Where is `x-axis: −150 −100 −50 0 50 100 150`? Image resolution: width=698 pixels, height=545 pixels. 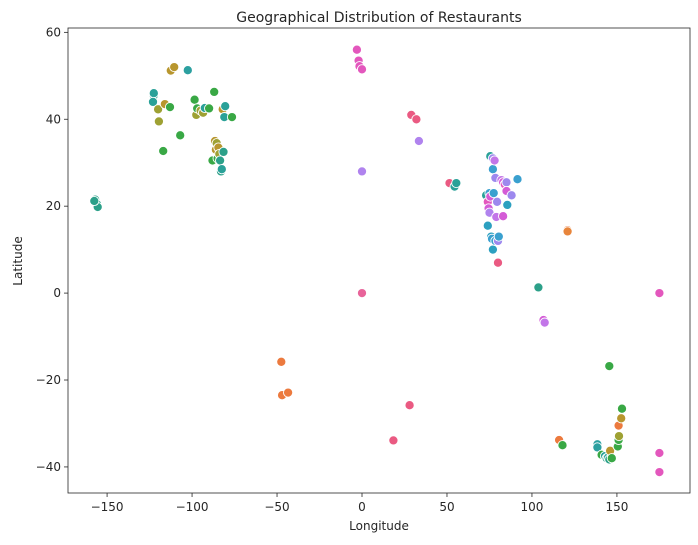
x-axis: −150 −100 −50 0 50 100 150 is located at coordinates (359, 503).